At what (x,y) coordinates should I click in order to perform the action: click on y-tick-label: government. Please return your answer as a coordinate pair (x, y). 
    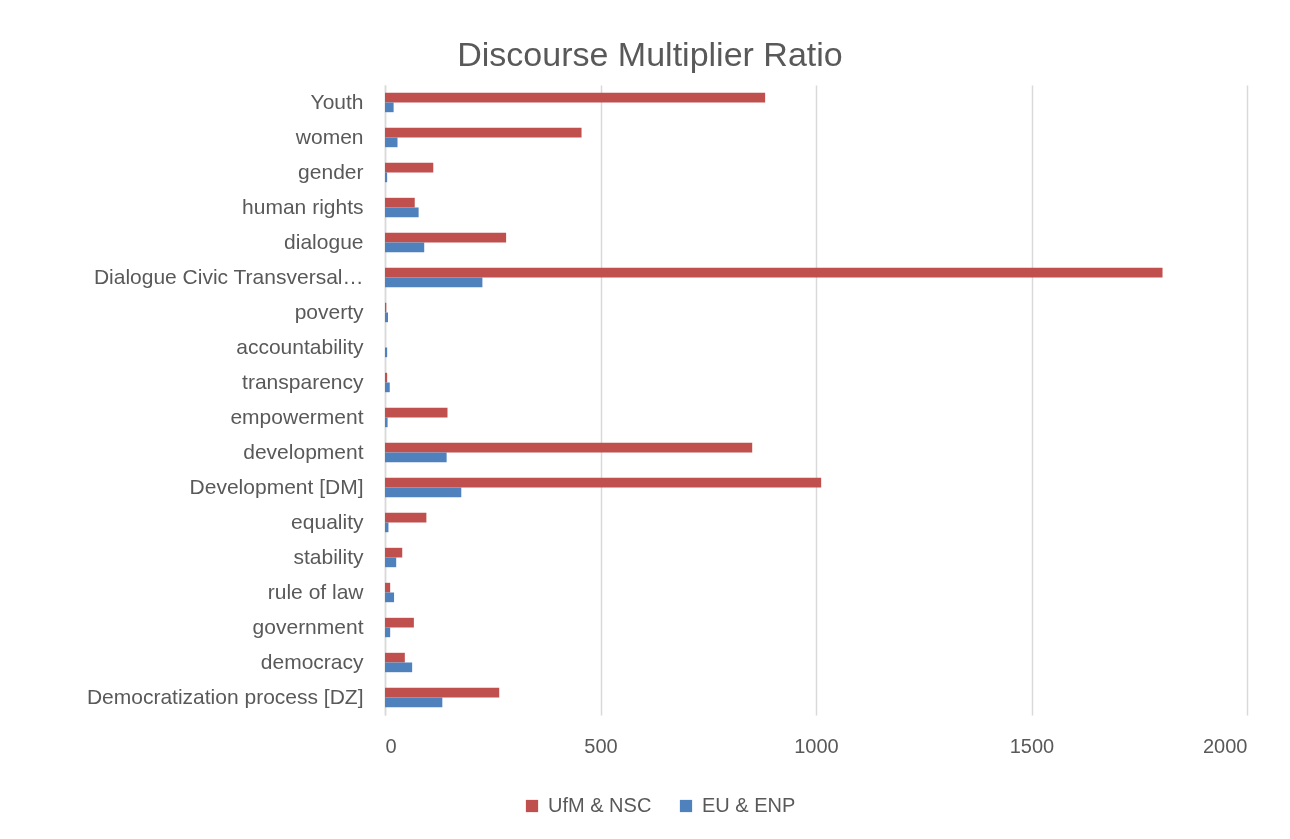
    Looking at the image, I should click on (308, 626).